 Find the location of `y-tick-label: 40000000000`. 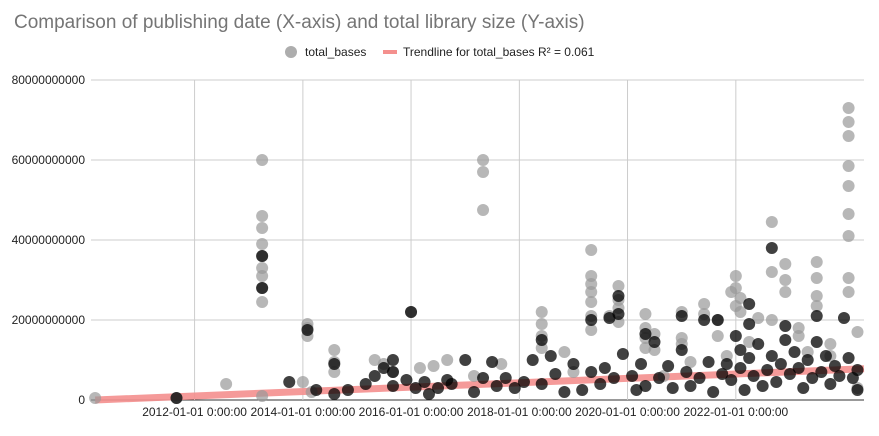

y-tick-label: 40000000000 is located at coordinates (49, 240).